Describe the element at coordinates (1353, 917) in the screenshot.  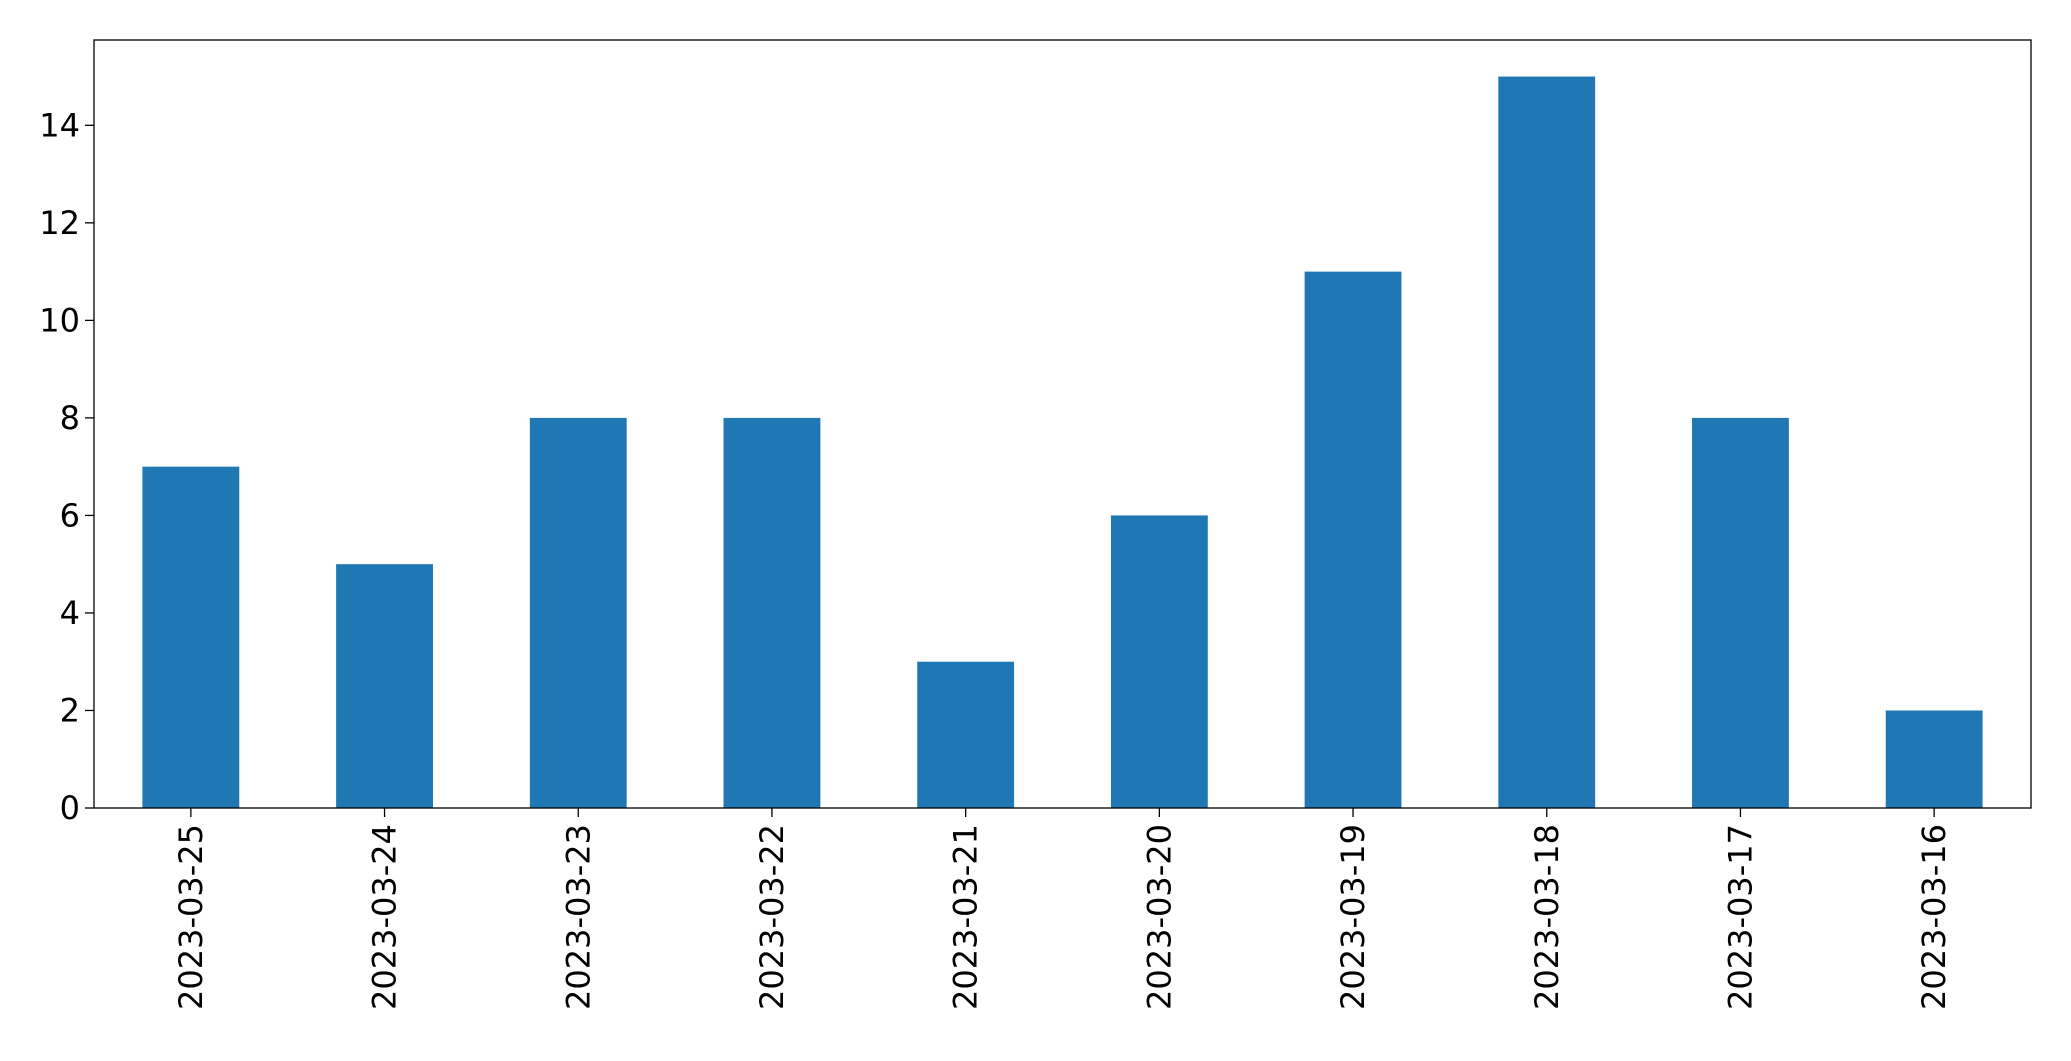
I see `x-tick-label: 2023-03-19` at that location.